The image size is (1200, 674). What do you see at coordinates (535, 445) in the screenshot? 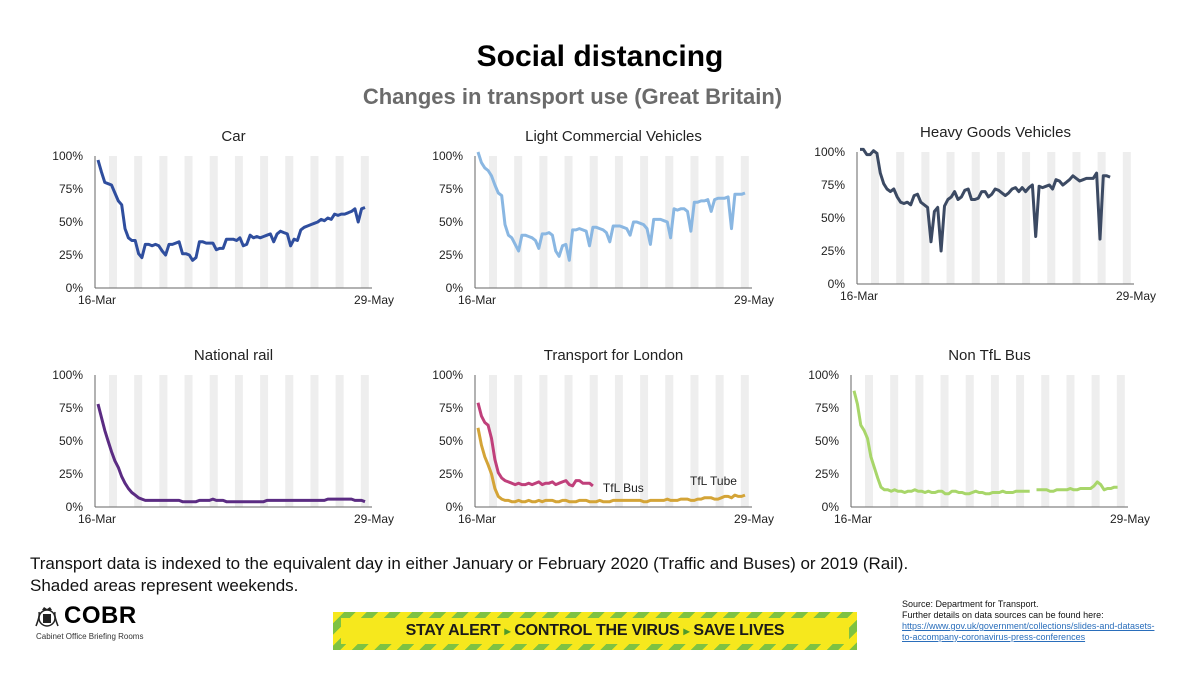
I see `series-line-tfl-bus` at bounding box center [535, 445].